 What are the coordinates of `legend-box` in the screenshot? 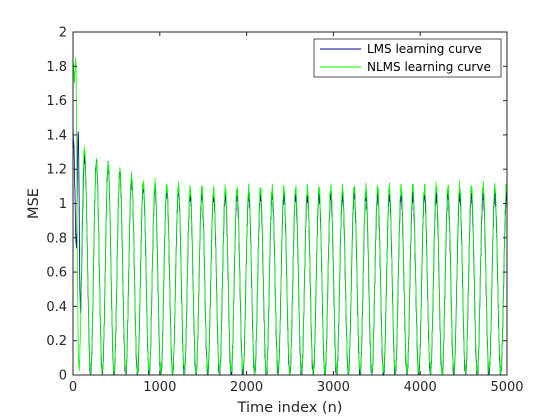 It's located at (407, 58).